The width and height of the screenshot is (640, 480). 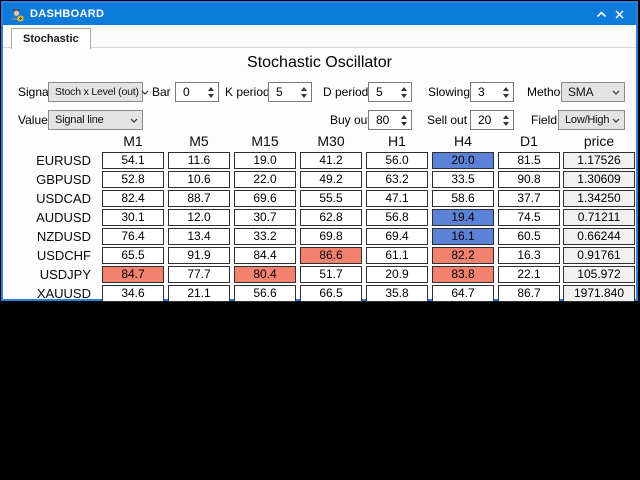 I want to click on value-cell: 13.4, so click(x=199, y=236).